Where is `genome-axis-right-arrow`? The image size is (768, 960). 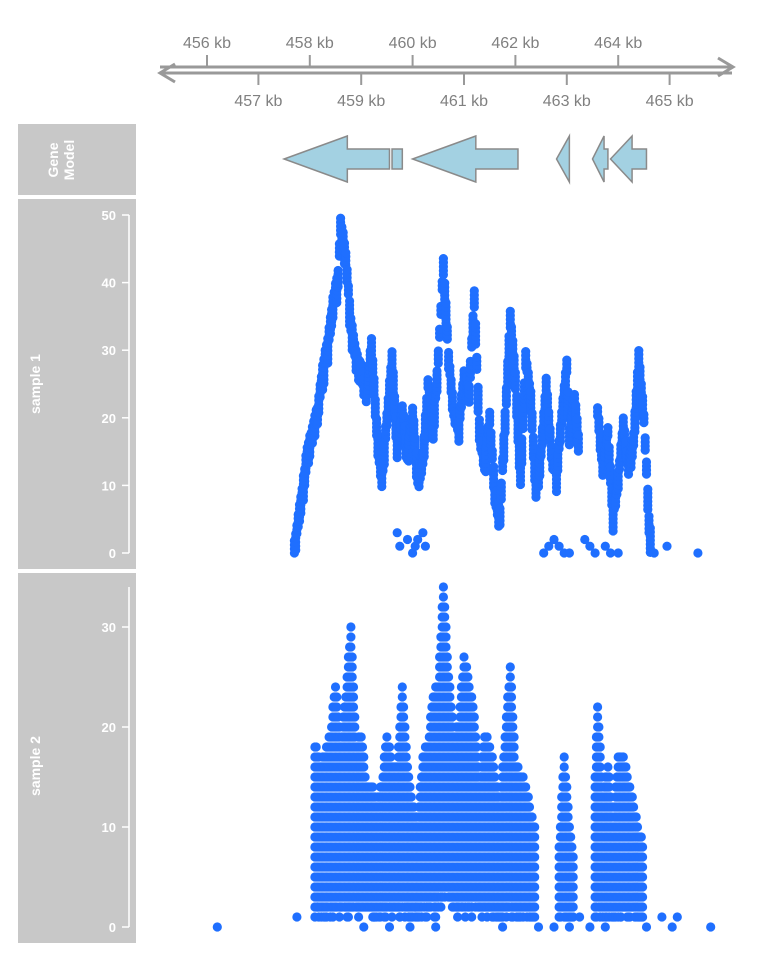 genome-axis-right-arrow is located at coordinates (726, 67).